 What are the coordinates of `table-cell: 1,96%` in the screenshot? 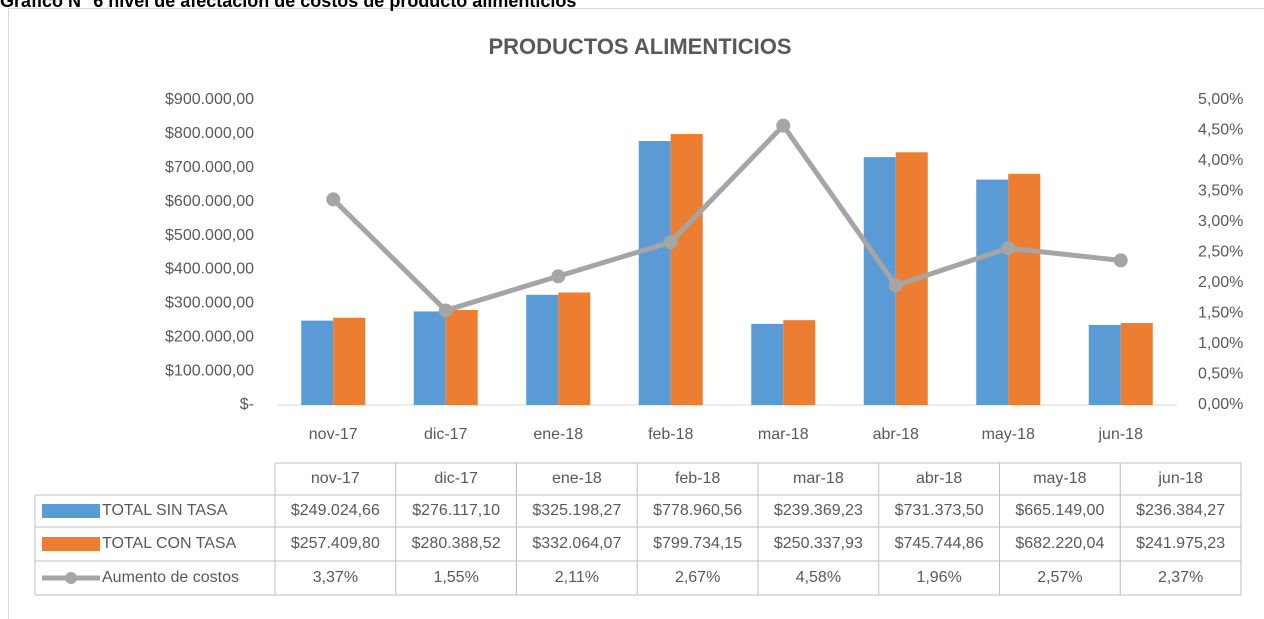 It's located at (938, 577).